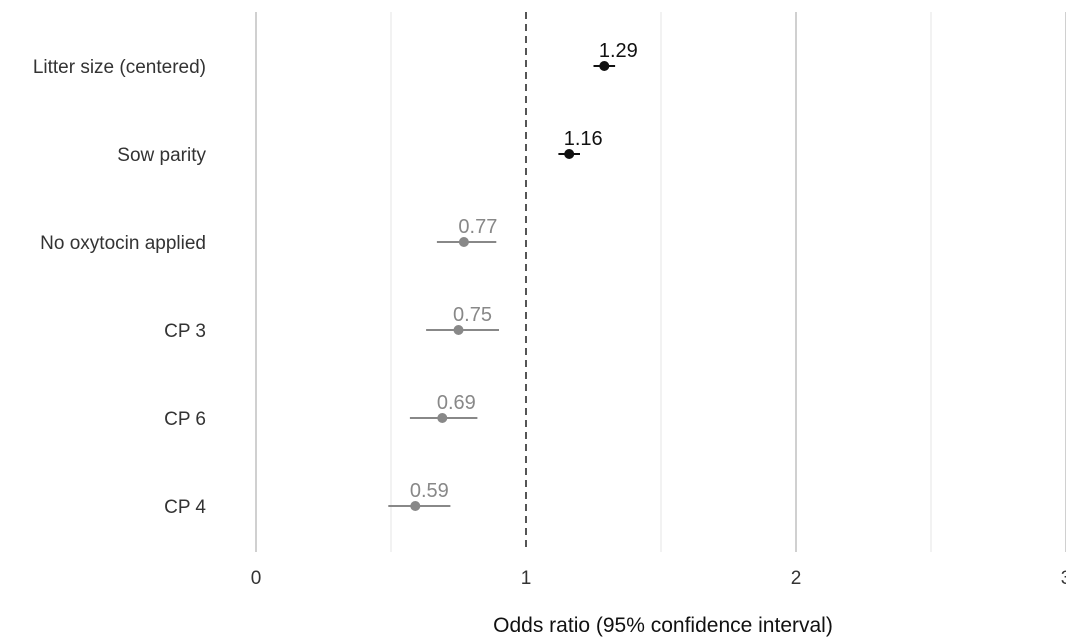  I want to click on value-label: 1.29, so click(618, 51).